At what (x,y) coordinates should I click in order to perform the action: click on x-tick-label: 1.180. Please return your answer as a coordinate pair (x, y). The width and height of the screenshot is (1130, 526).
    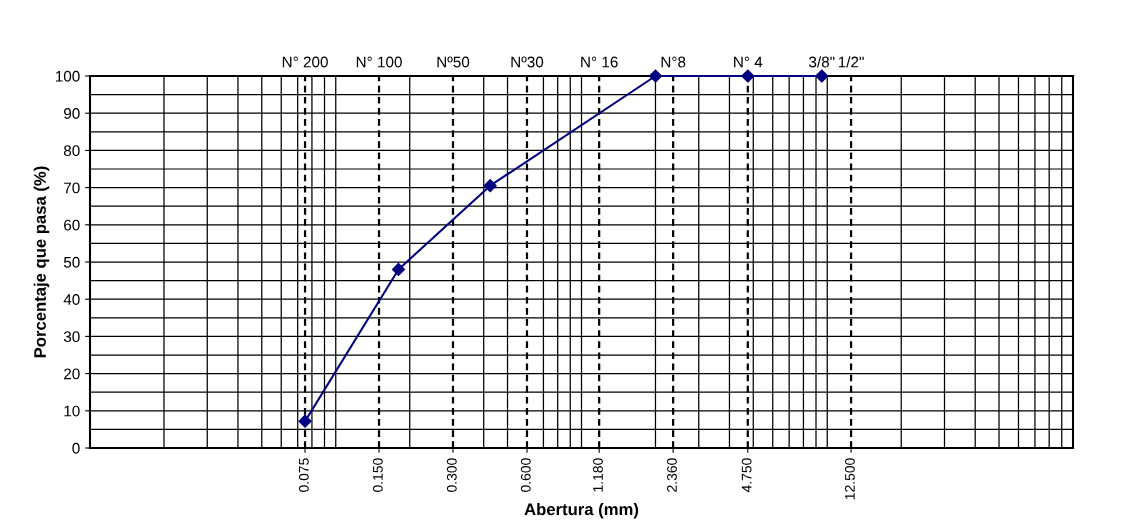
    Looking at the image, I should click on (598, 475).